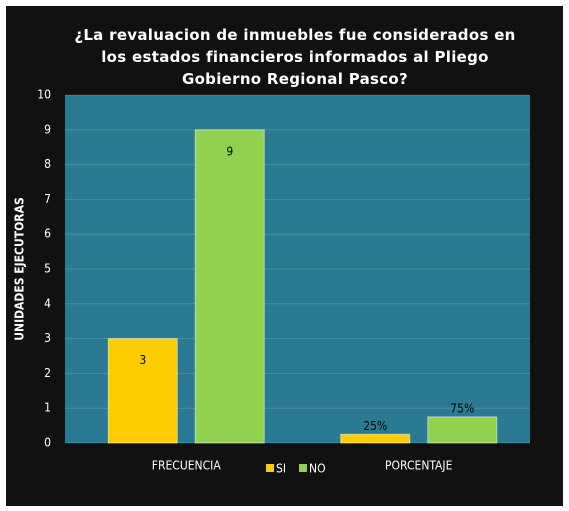 This screenshot has width=569, height=511. What do you see at coordinates (317, 469) in the screenshot?
I see `legend-label: NO` at bounding box center [317, 469].